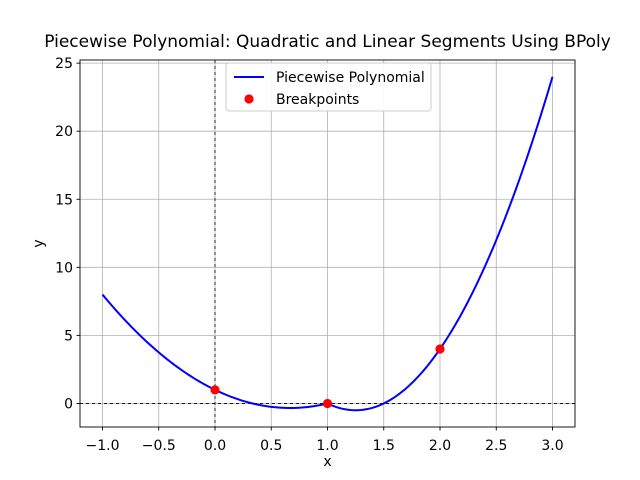 The image size is (640, 480). Describe the element at coordinates (496, 446) in the screenshot. I see `x-tick-label: 2.5` at that location.